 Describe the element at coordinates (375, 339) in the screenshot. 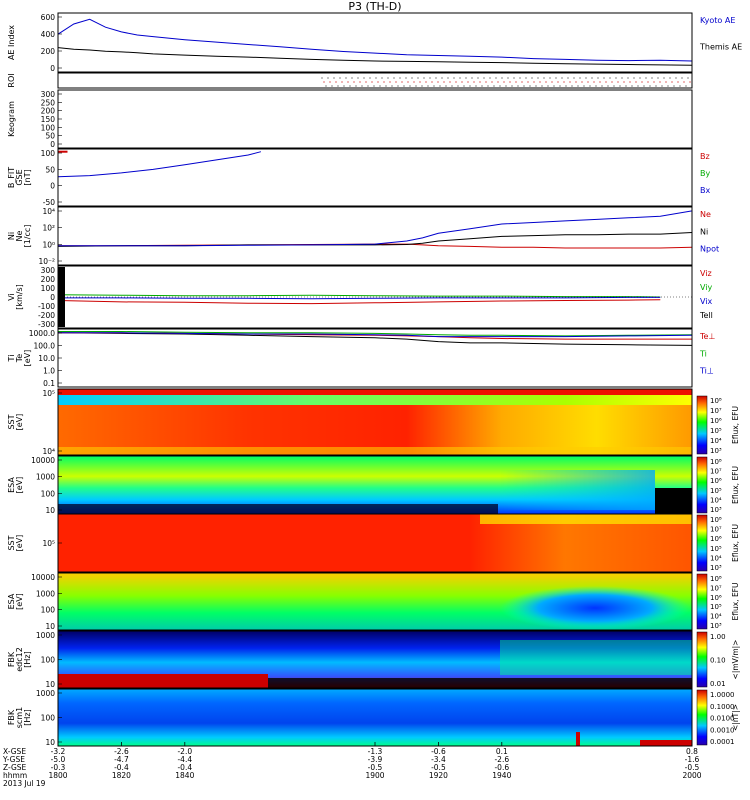

I see `series-tell` at that location.